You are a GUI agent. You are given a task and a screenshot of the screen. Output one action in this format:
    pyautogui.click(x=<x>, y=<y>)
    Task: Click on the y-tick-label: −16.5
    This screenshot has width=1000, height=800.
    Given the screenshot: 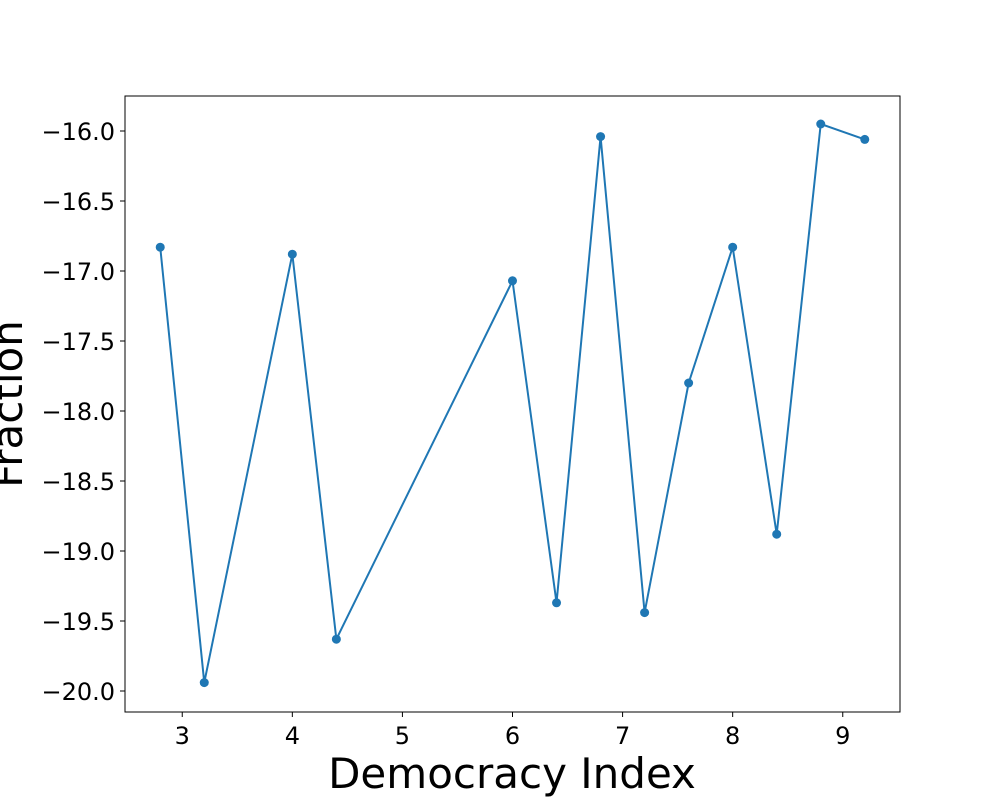 What is the action you would take?
    pyautogui.click(x=78, y=202)
    